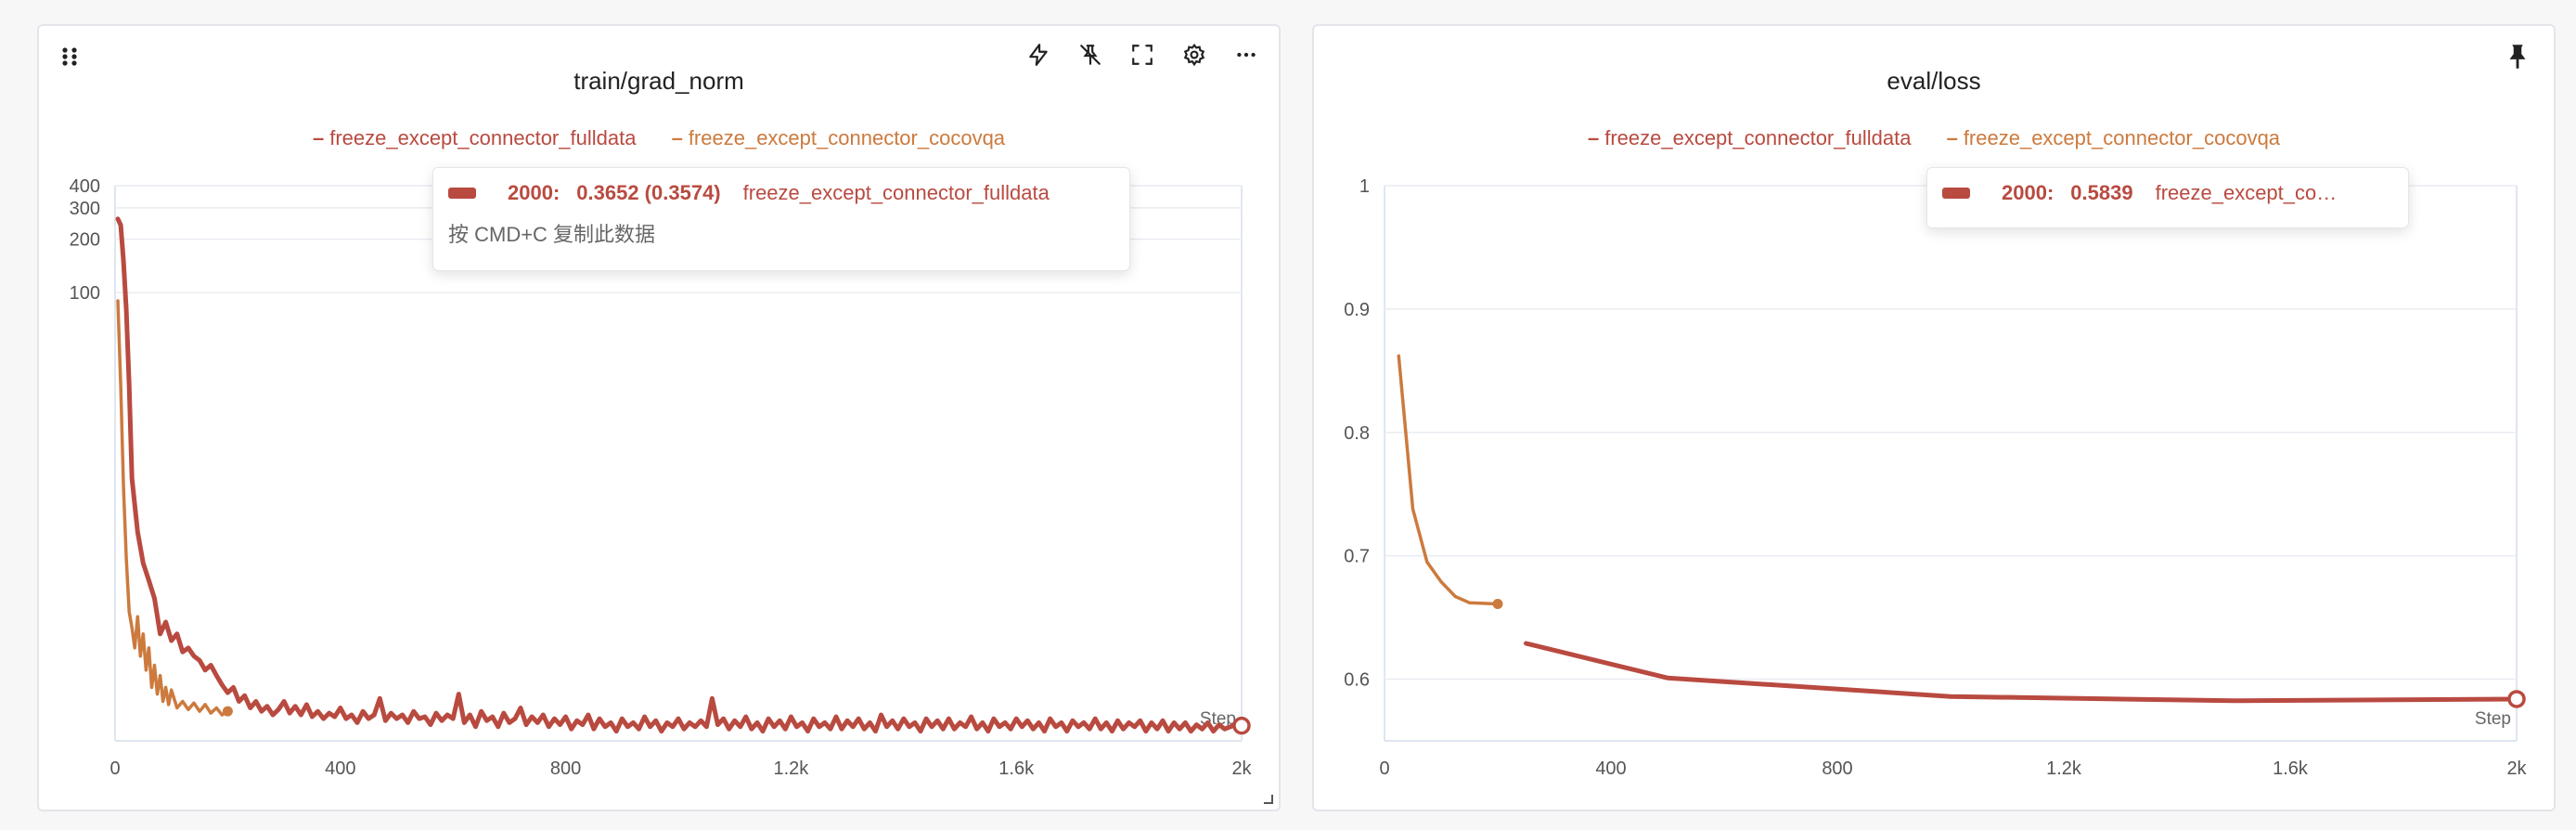 The height and width of the screenshot is (830, 2576). What do you see at coordinates (1934, 81) in the screenshot?
I see `chart-title: eval/loss` at bounding box center [1934, 81].